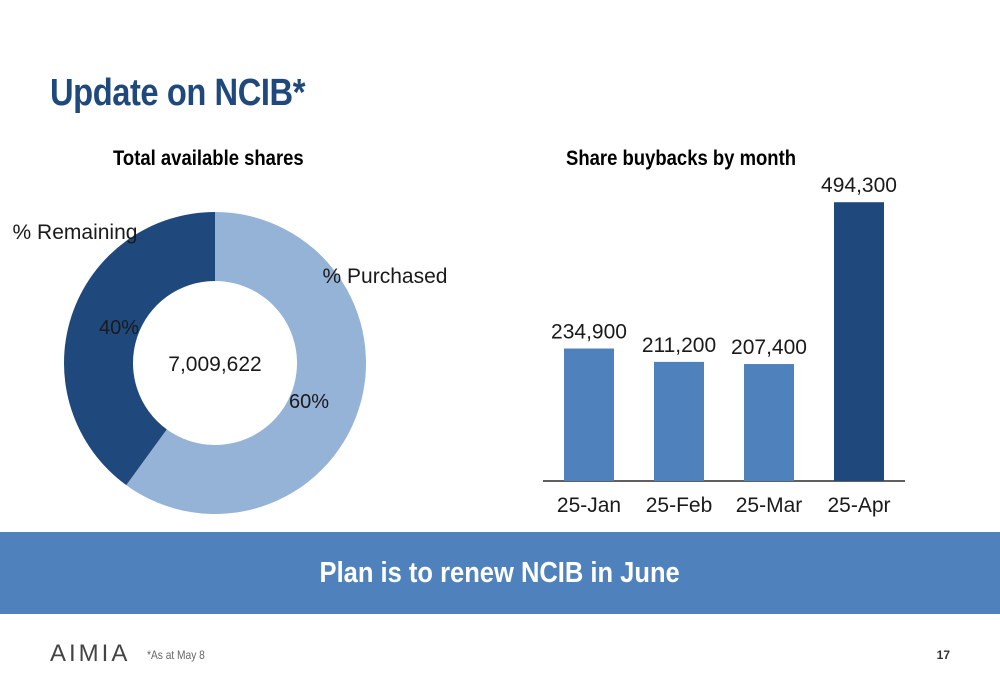 The width and height of the screenshot is (1000, 685). Describe the element at coordinates (769, 347) in the screenshot. I see `bar-value-label-25-Mar: 207,400` at that location.